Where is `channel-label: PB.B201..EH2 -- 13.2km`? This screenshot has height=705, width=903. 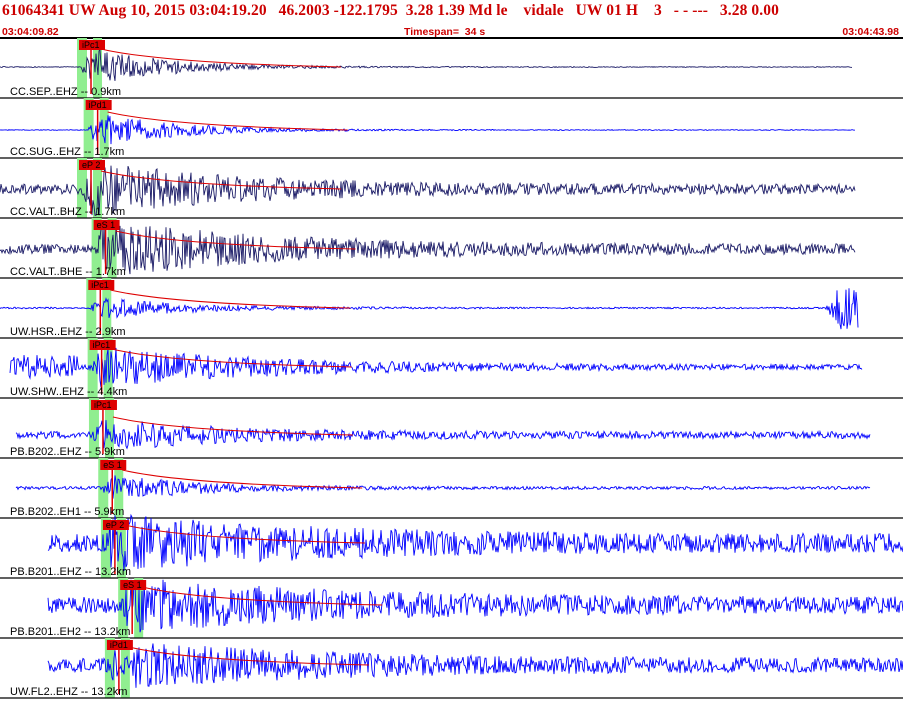 channel-label: PB.B201..EH2 -- 13.2km is located at coordinates (70, 632).